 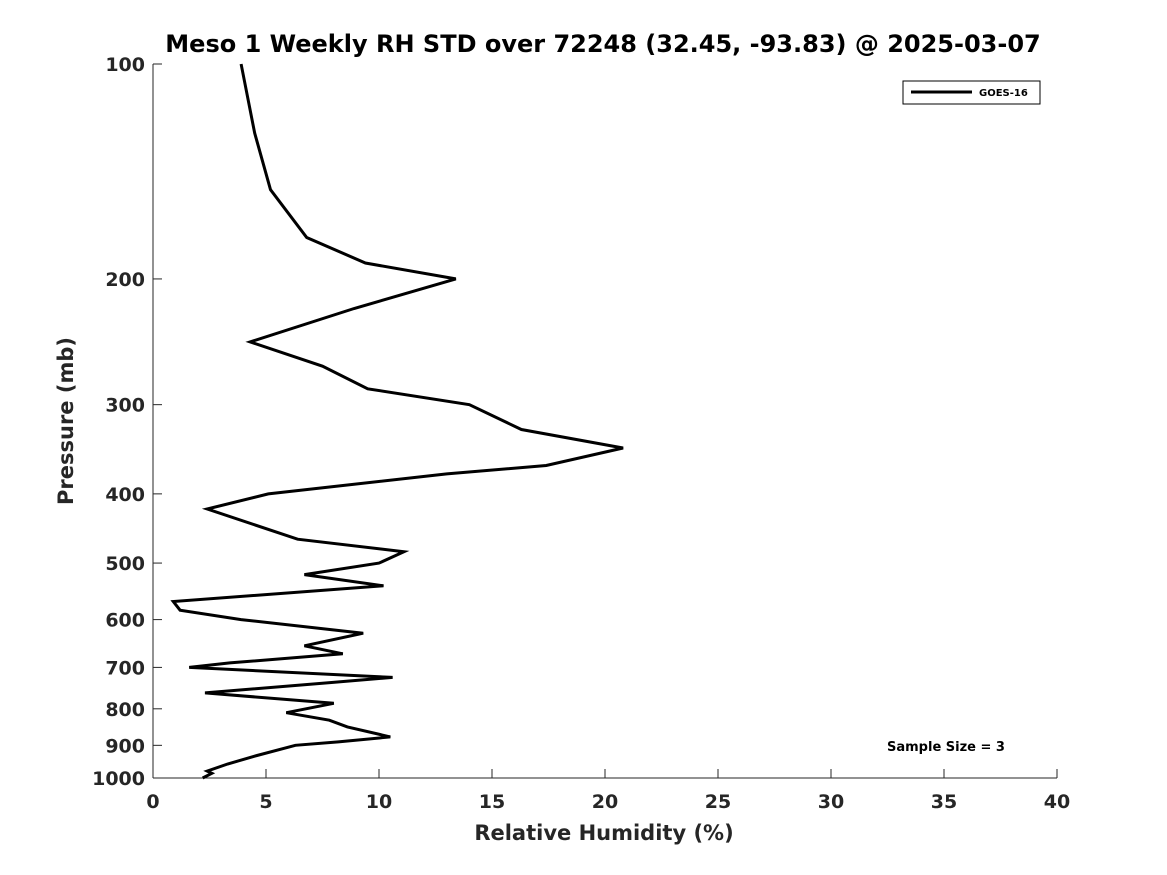 What do you see at coordinates (125, 668) in the screenshot?
I see `y-tick-label: 700` at bounding box center [125, 668].